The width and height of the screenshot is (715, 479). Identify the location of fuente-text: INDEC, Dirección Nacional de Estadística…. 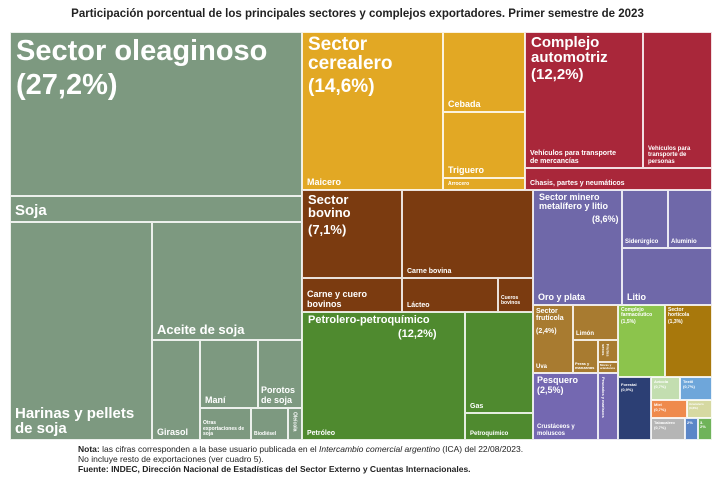
(289, 469).